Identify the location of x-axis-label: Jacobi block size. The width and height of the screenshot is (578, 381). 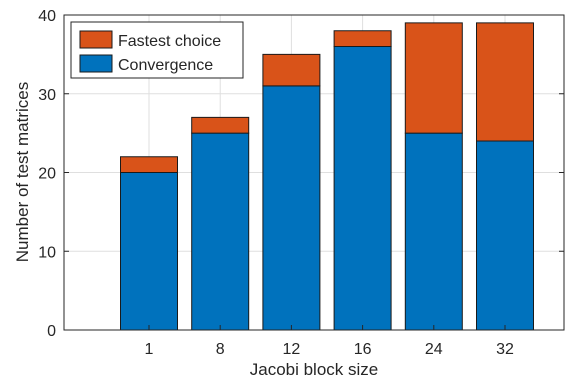
(314, 369).